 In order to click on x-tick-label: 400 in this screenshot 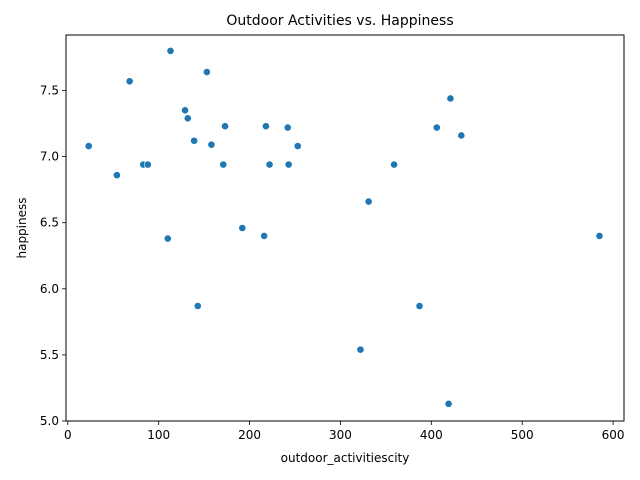, I will do `click(431, 435)`.